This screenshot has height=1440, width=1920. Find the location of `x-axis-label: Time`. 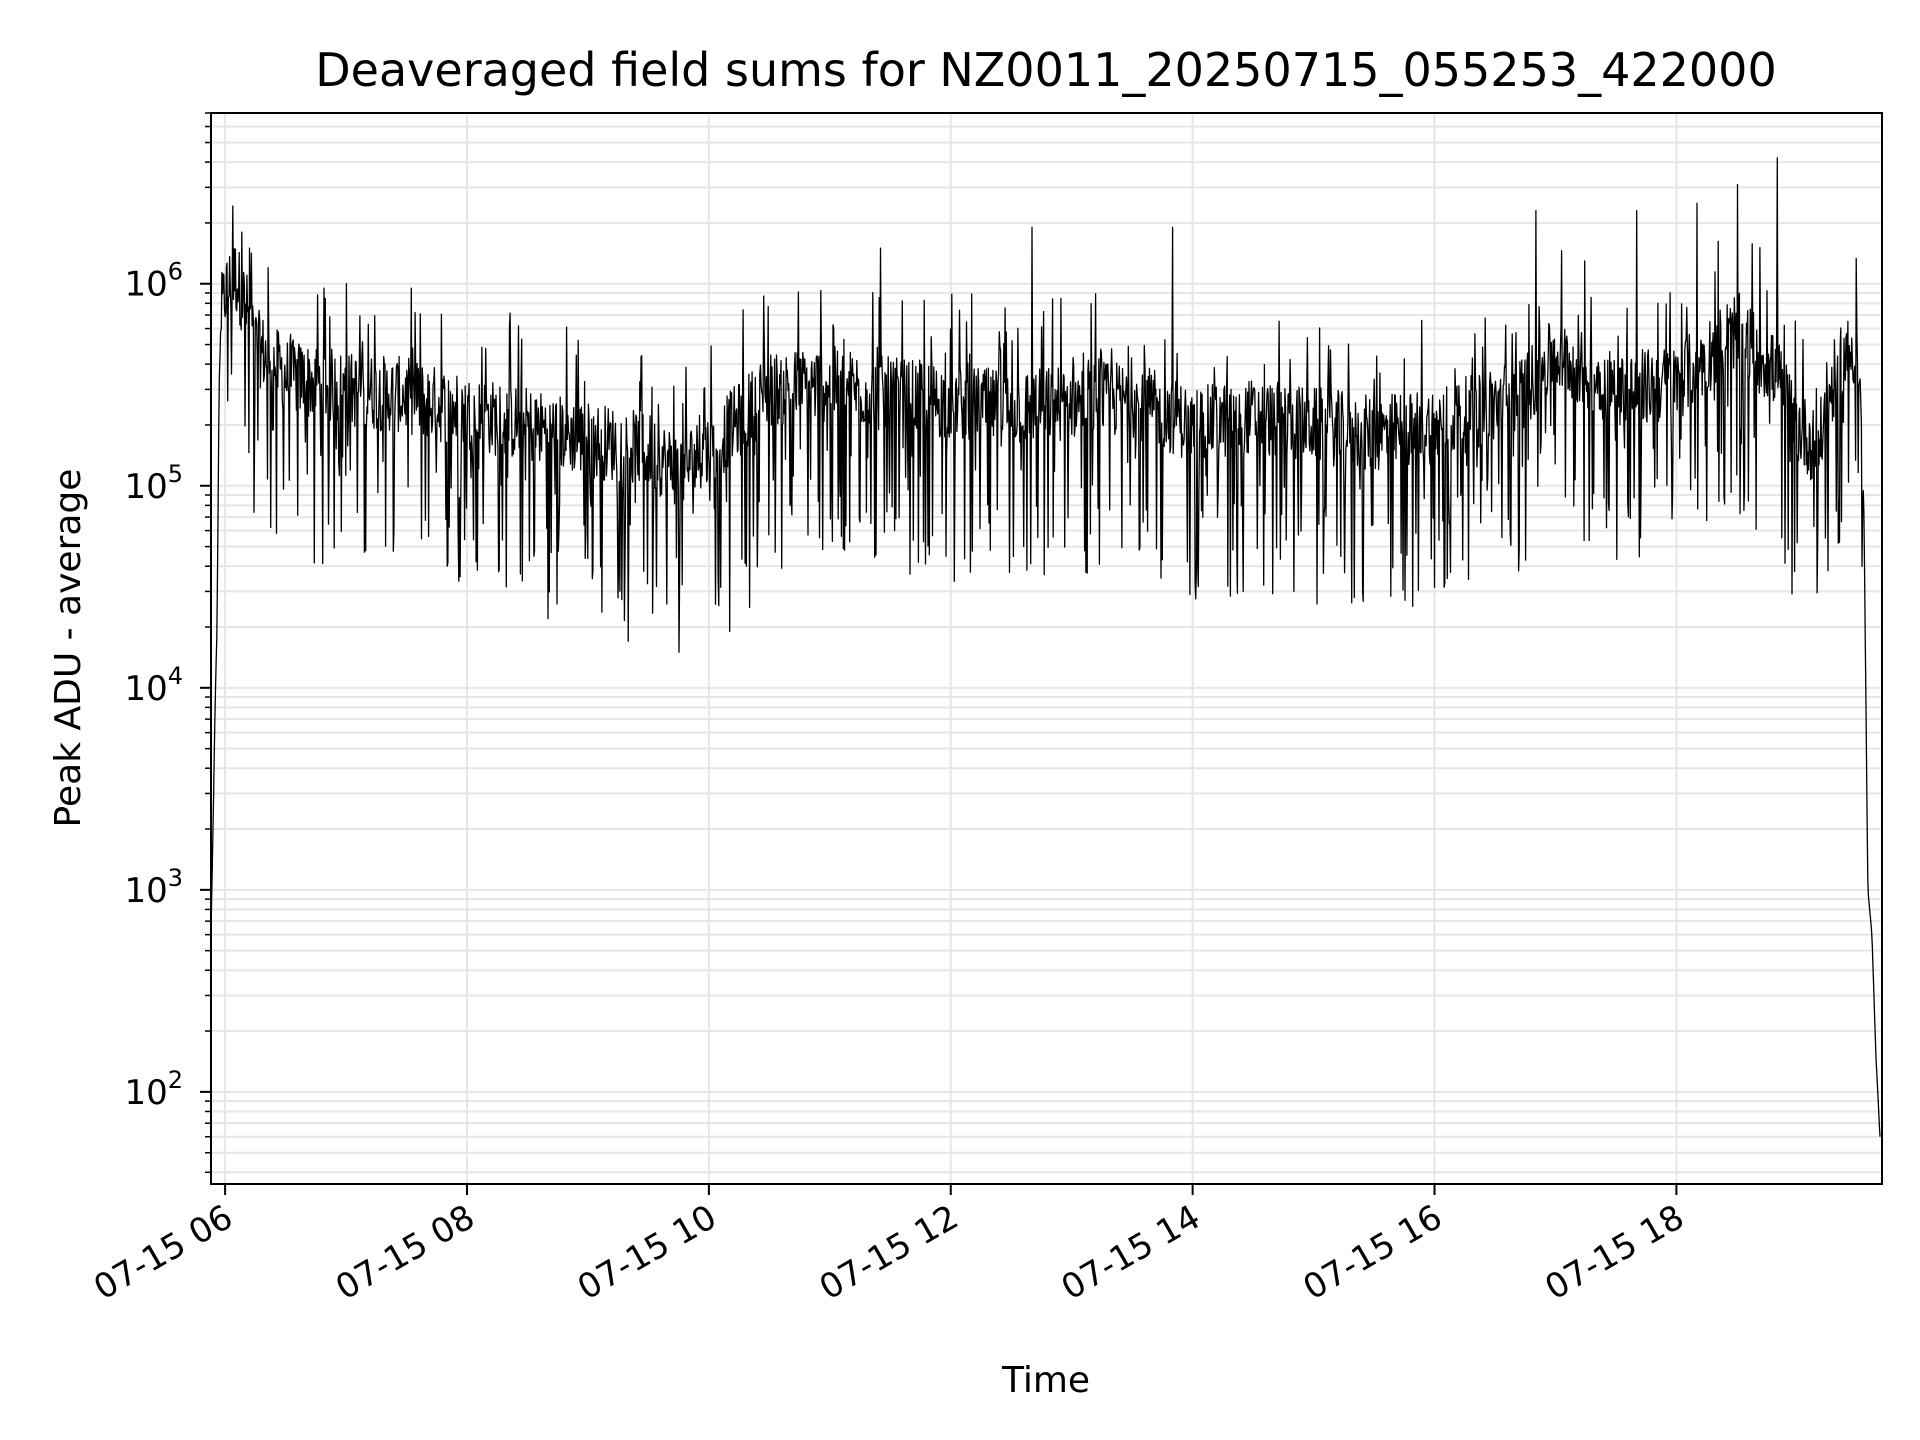

x-axis-label: Time is located at coordinates (1045, 1380).